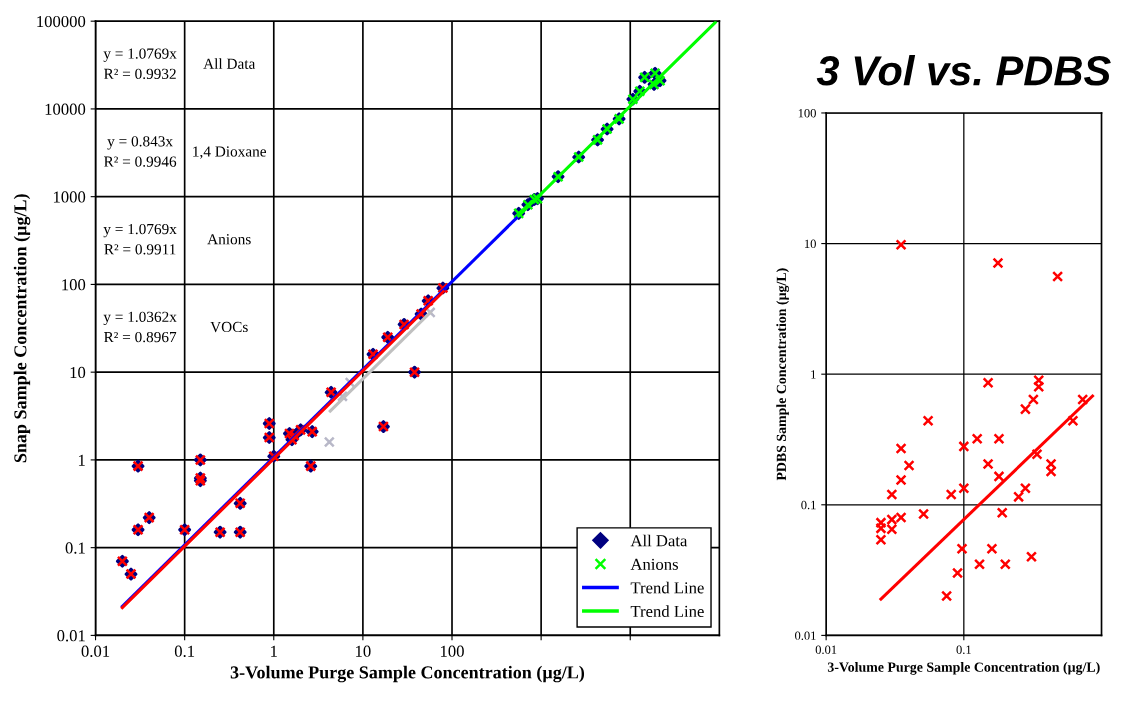 The image size is (1124, 706). What do you see at coordinates (452, 651) in the screenshot?
I see `x-tick-label: 100` at bounding box center [452, 651].